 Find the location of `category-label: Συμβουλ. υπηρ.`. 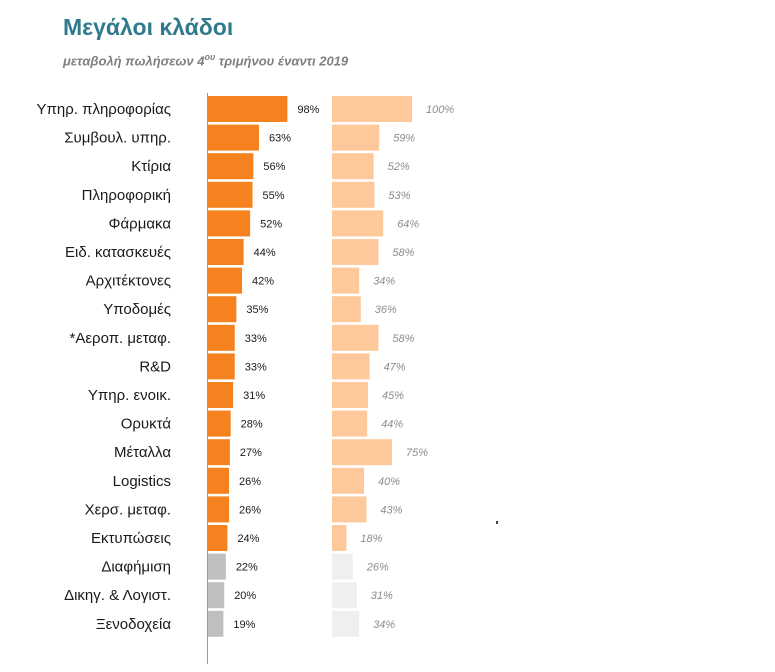

category-label: Συμβουλ. υπηρ. is located at coordinates (117, 138).